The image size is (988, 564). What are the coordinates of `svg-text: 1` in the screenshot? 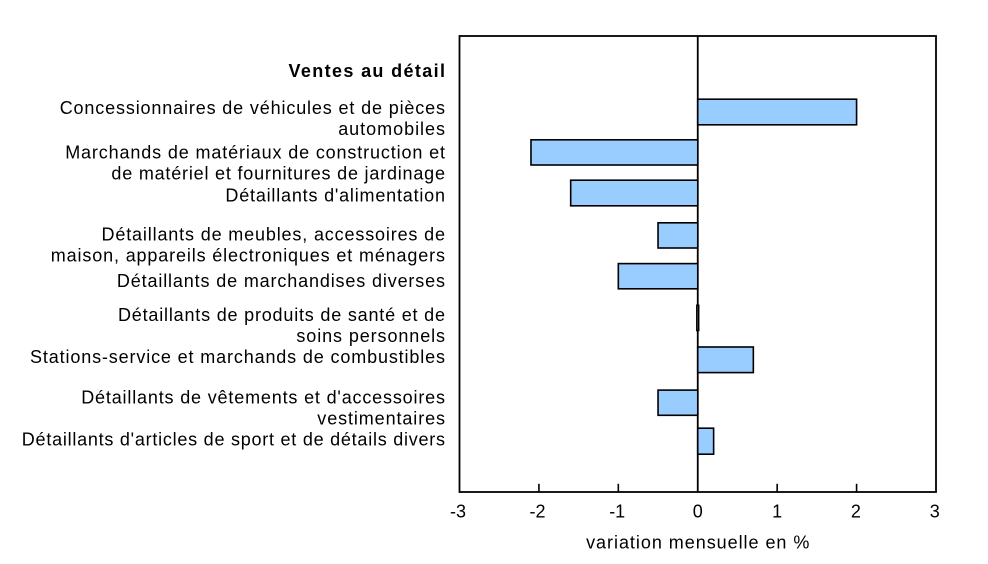 It's located at (777, 512).